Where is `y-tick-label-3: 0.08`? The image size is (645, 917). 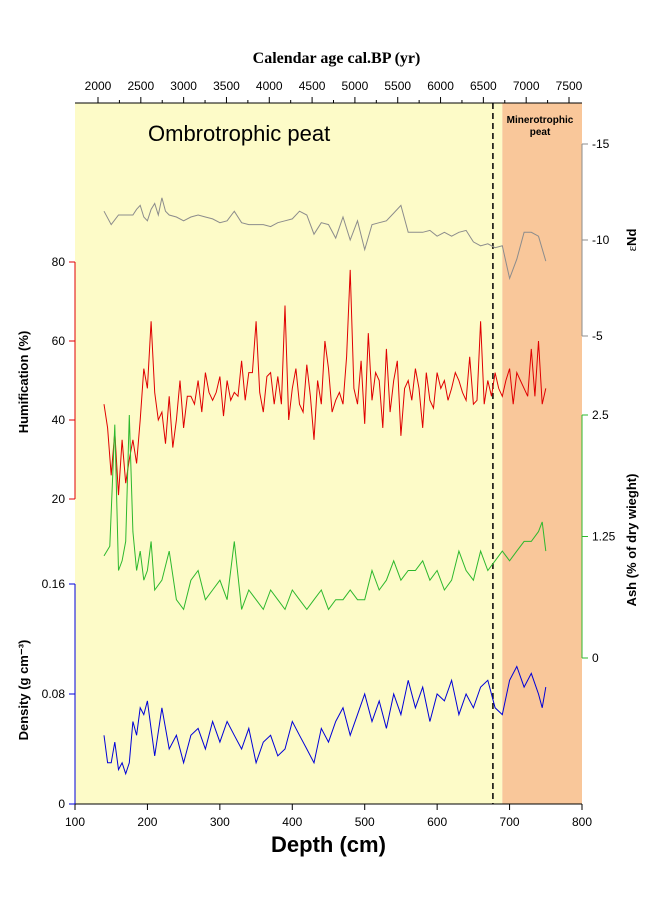
y-tick-label-3: 0.08 is located at coordinates (54, 694).